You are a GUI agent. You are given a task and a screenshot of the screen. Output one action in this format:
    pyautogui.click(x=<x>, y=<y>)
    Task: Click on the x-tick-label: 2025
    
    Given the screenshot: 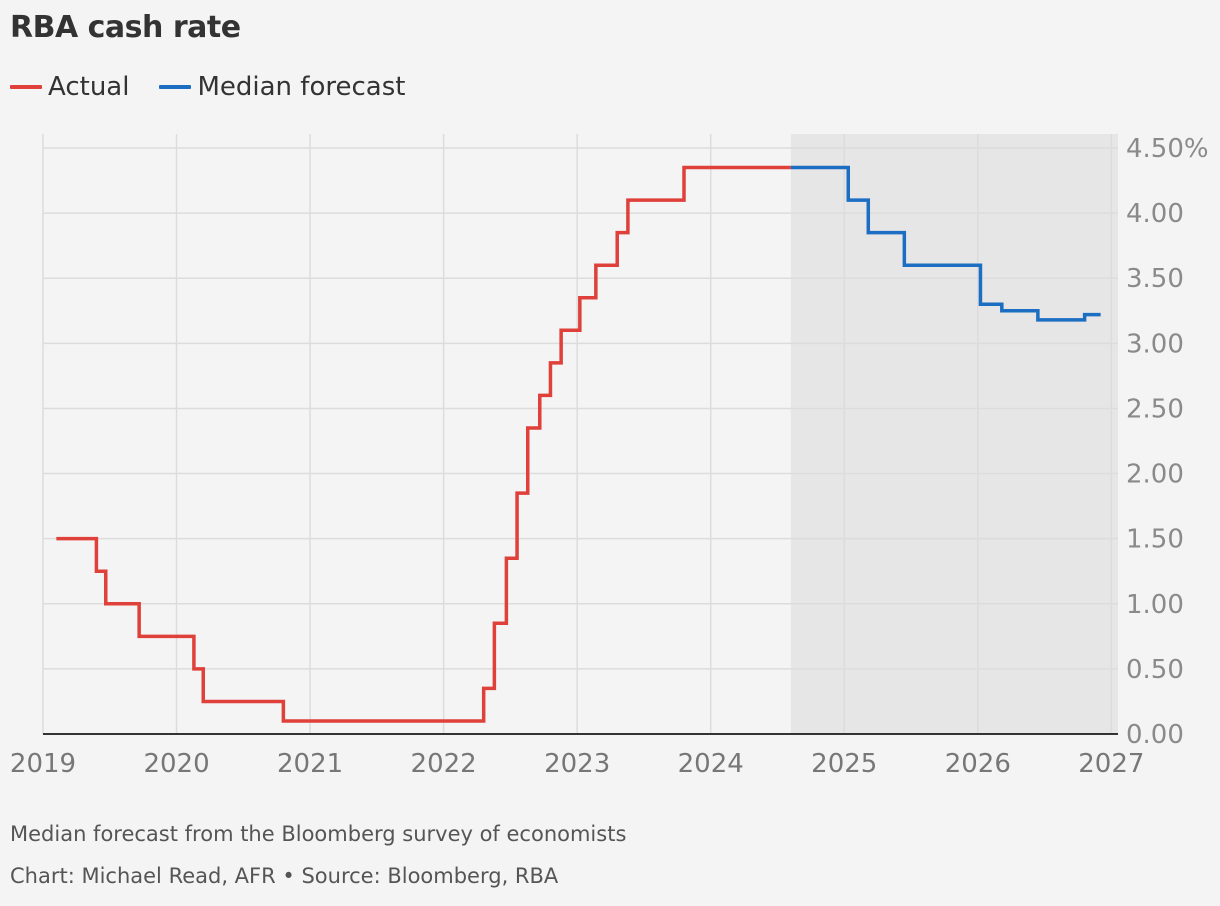 What is the action you would take?
    pyautogui.click(x=844, y=764)
    